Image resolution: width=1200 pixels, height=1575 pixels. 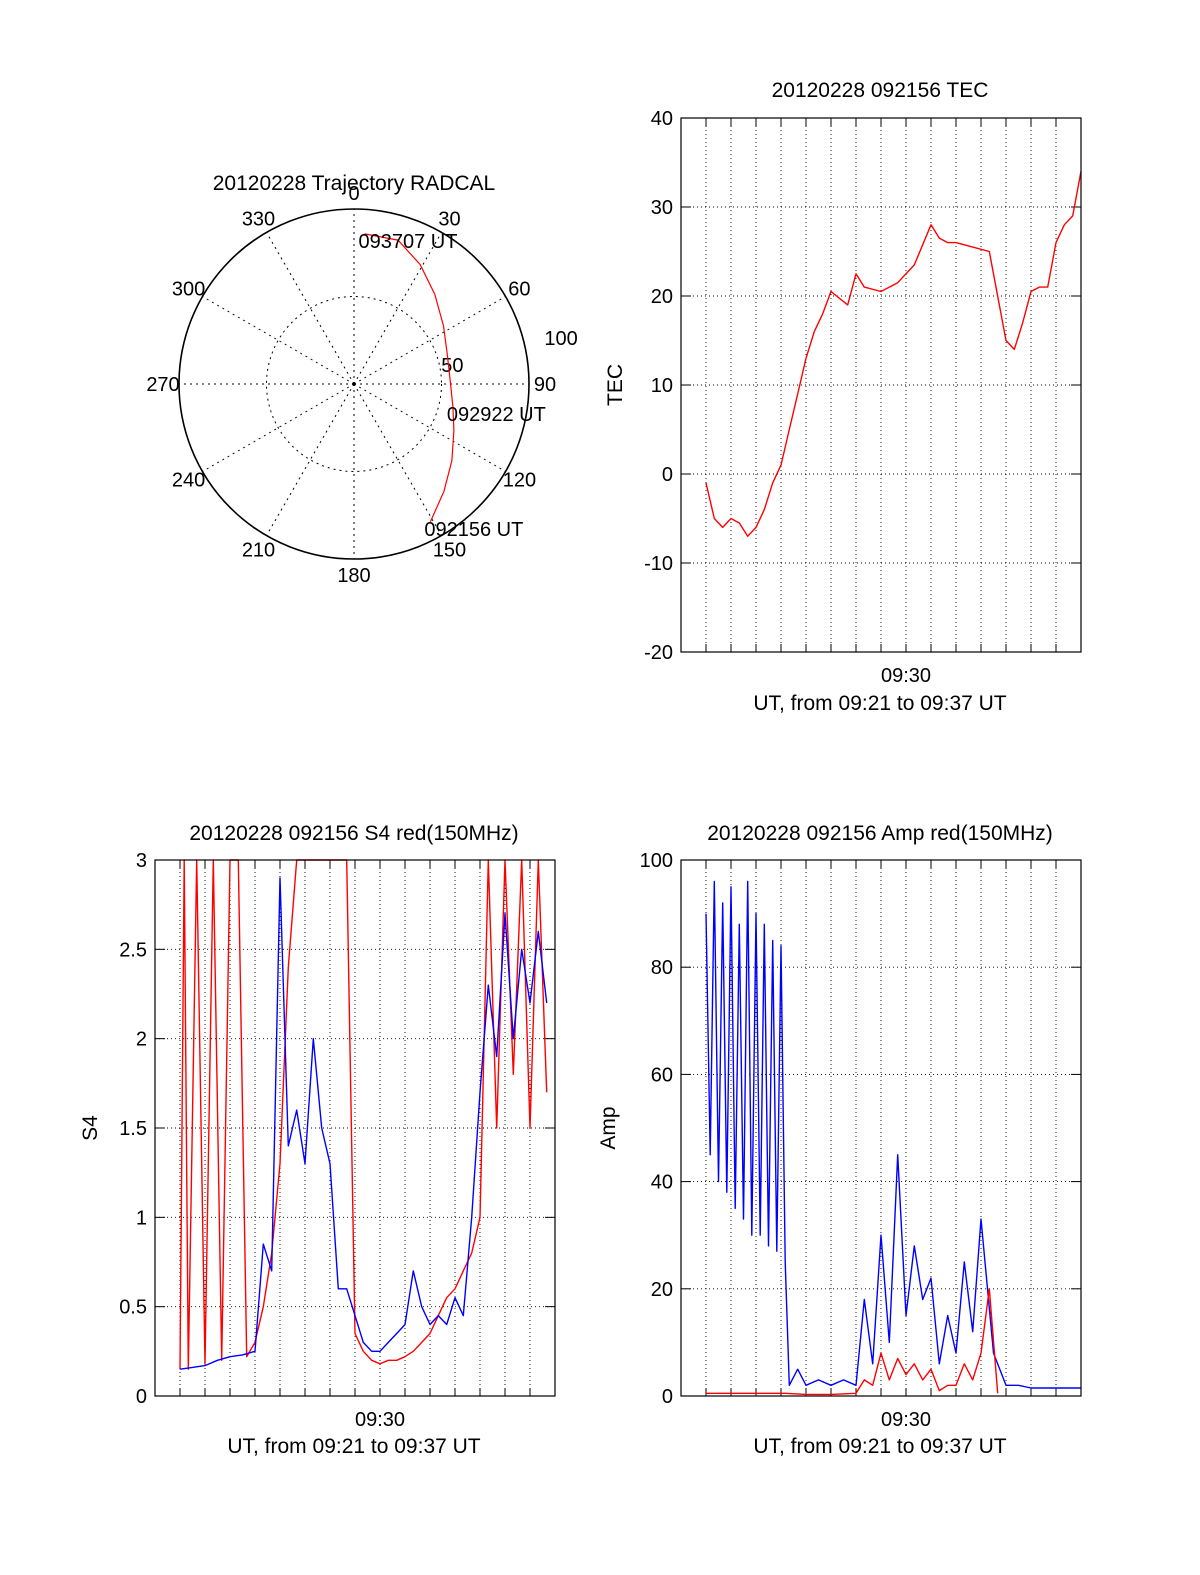 I want to click on polar-azimuth-label: 120, so click(x=519, y=481).